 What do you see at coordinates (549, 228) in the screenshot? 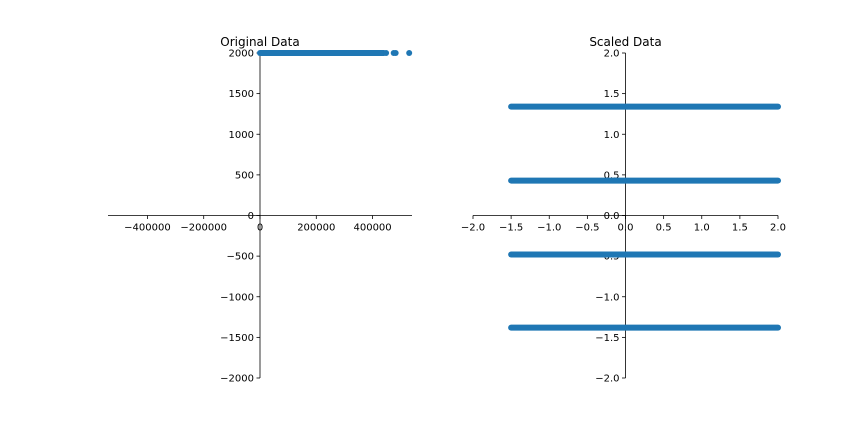
I see `x-tick-label: −1.0` at bounding box center [549, 228].